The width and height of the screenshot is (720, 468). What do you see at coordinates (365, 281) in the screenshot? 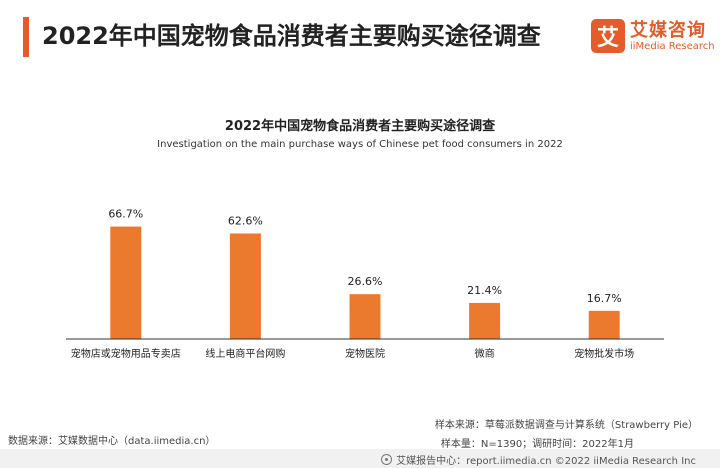
I see `data-label-3: 26.6%` at bounding box center [365, 281].